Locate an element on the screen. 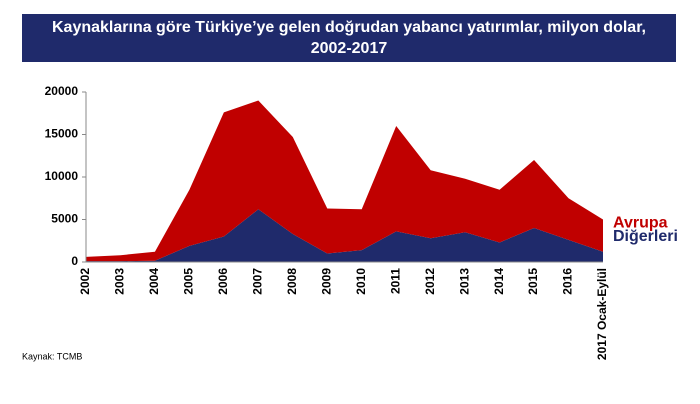  y-tick-label: 20000 is located at coordinates (62, 91).